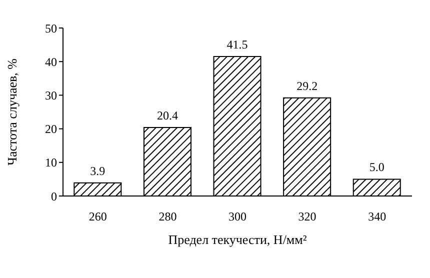 This screenshot has height=278, width=430. Describe the element at coordinates (51, 95) in the screenshot. I see `y-tick-label: 30` at that location.